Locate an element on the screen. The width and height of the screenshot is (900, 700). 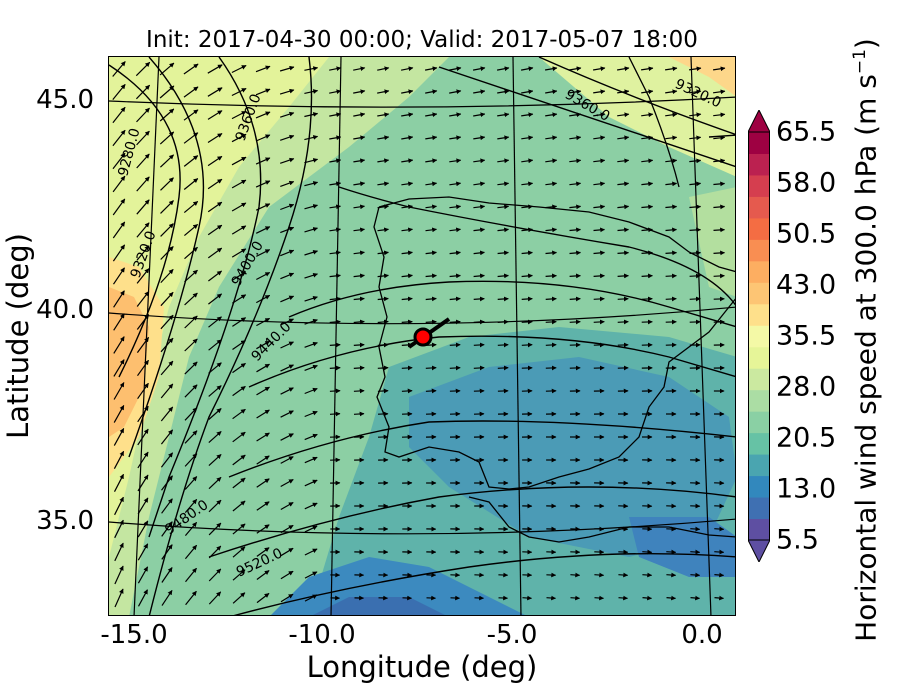
location-marker is located at coordinates (429, 333).